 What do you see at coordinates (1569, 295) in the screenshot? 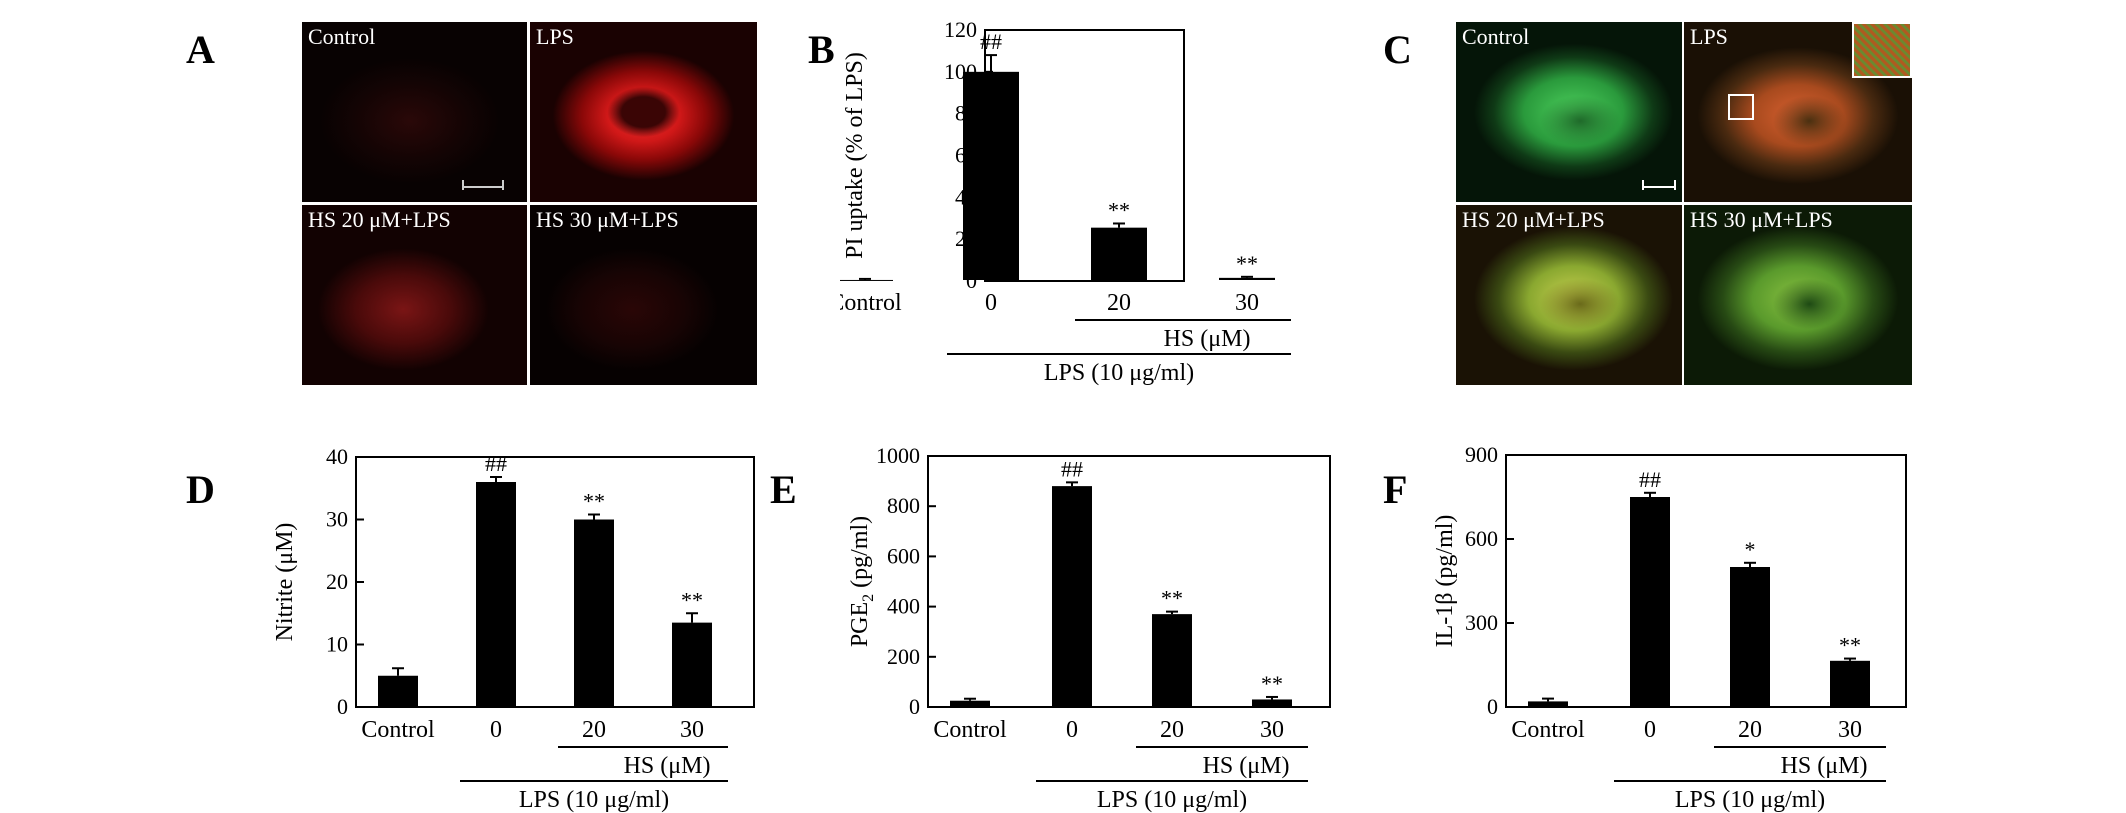
I see `panel-c-hs20-image: HS 20 μM+LPS` at bounding box center [1569, 295].